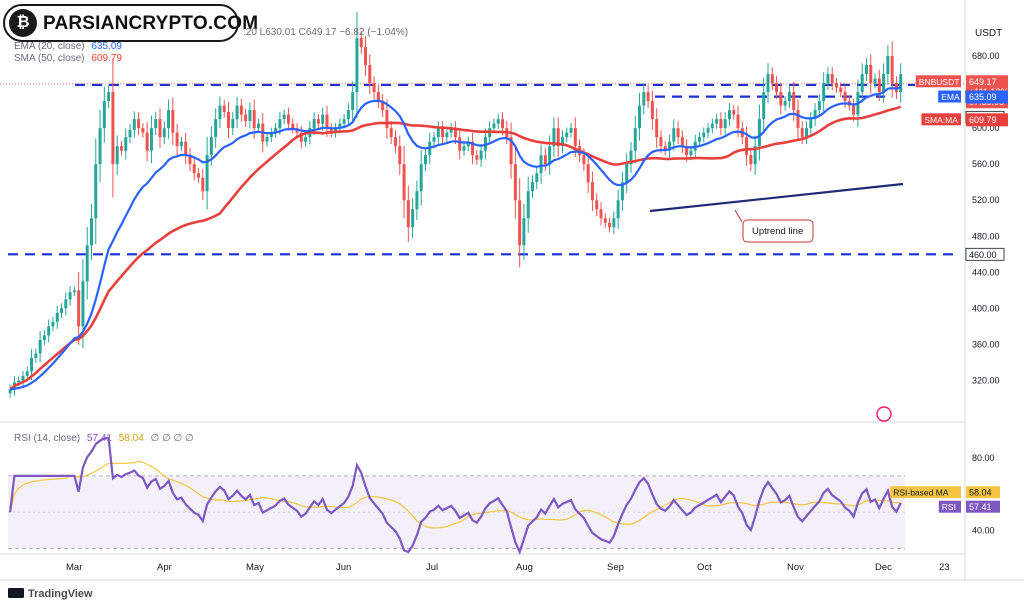 Image resolution: width=1024 pixels, height=608 pixels. What do you see at coordinates (16, 593) in the screenshot?
I see `tradingview-icon` at bounding box center [16, 593].